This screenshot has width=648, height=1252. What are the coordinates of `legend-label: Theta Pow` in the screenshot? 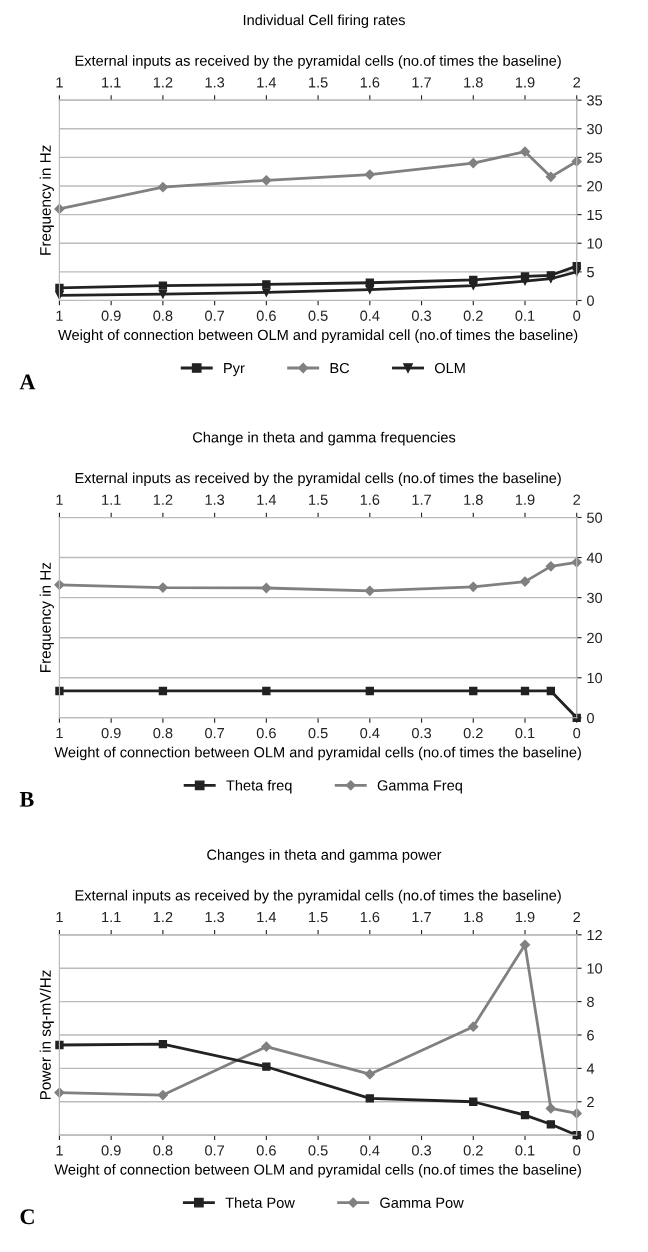 It's located at (260, 1202).